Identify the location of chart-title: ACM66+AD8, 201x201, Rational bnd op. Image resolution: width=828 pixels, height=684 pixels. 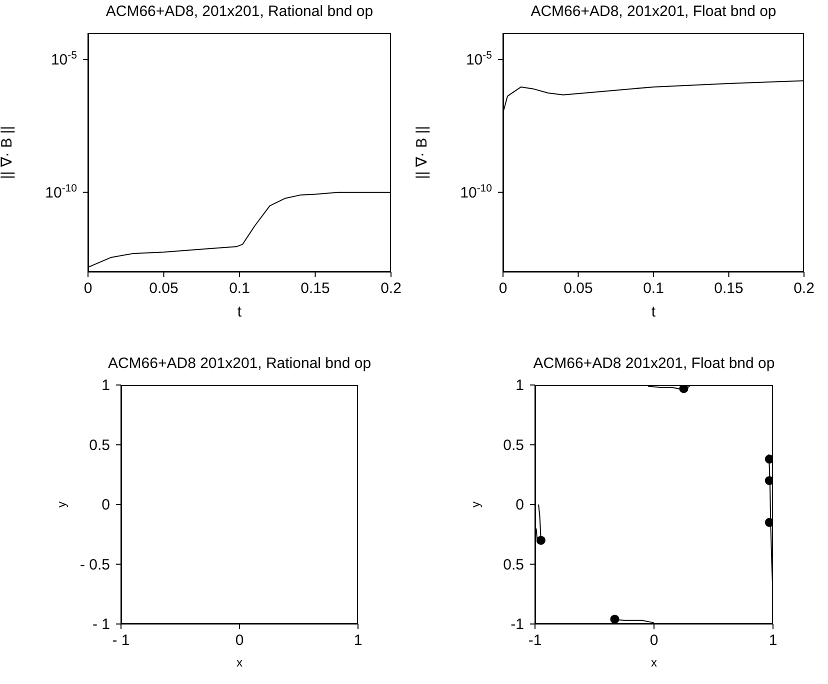
(239, 11).